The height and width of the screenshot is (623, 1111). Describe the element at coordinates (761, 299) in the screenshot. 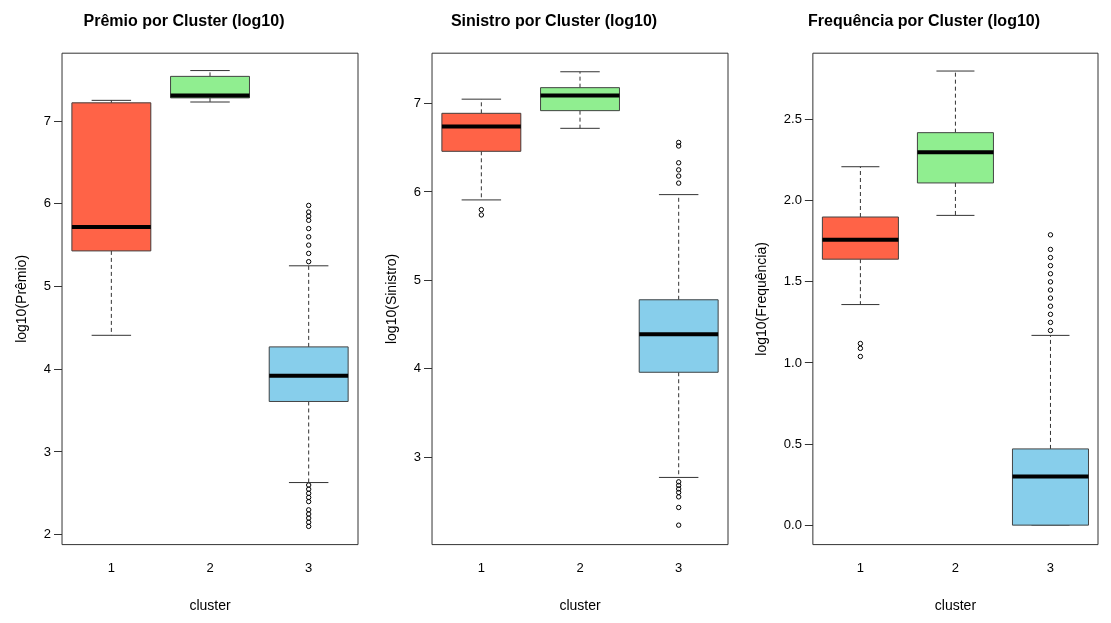

I see `y-axis-title: log10(Frequência)` at that location.